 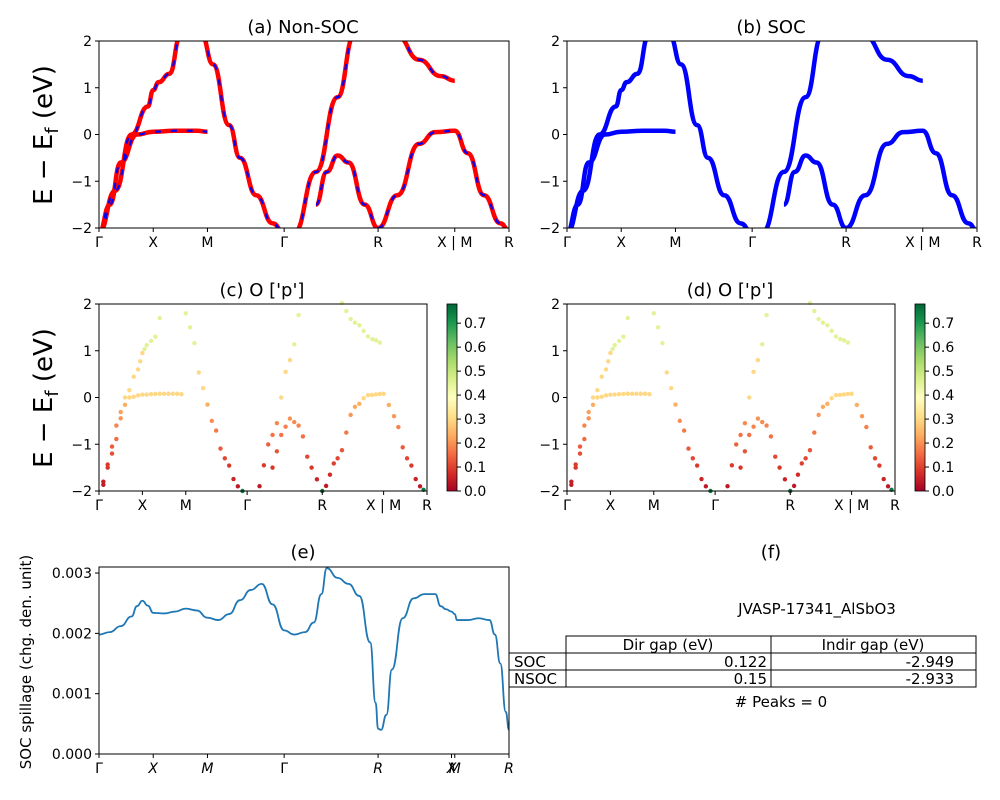 I want to click on table-header-dir: Dir gap (eV), so click(x=668, y=645).